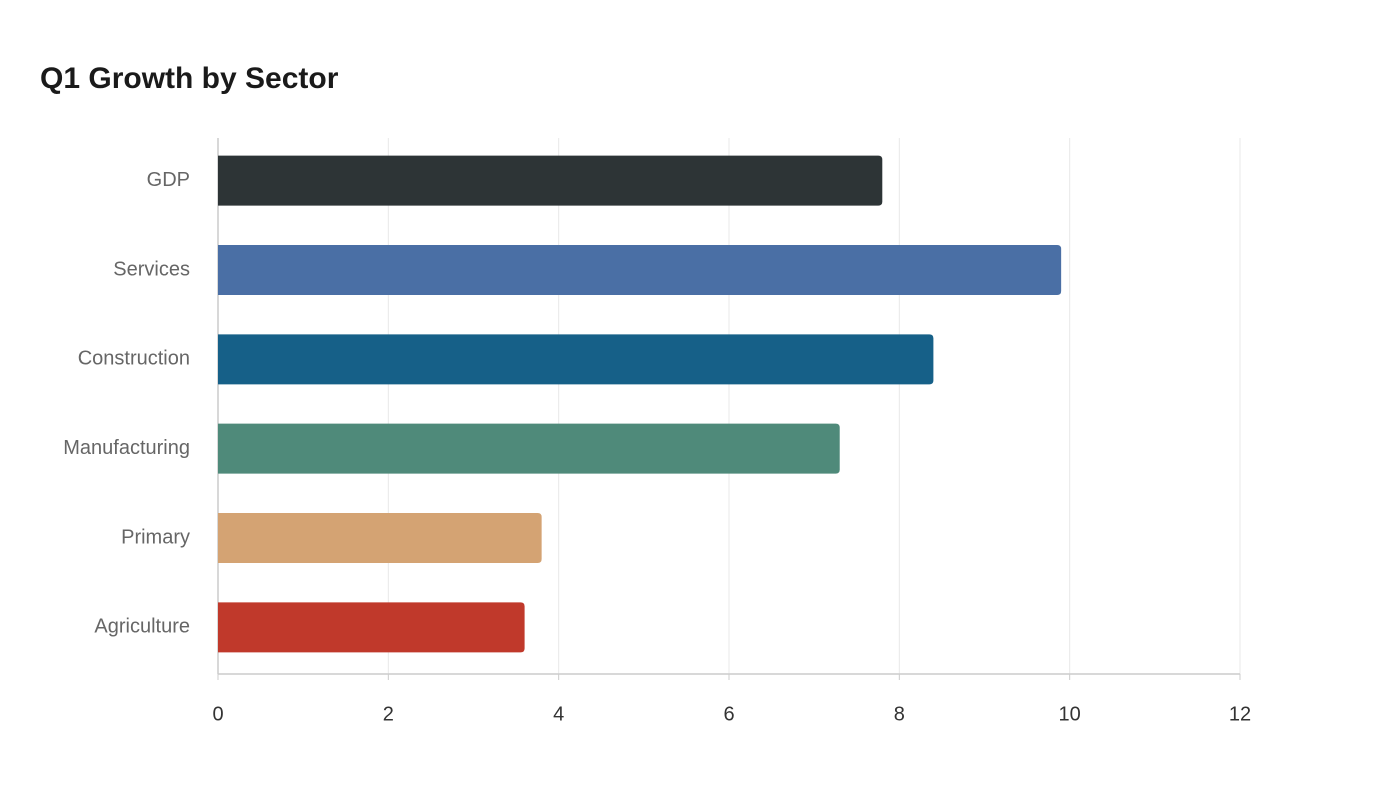 Image resolution: width=1400 pixels, height=800 pixels. What do you see at coordinates (155, 537) in the screenshot?
I see `y-tick-label: Primary` at bounding box center [155, 537].